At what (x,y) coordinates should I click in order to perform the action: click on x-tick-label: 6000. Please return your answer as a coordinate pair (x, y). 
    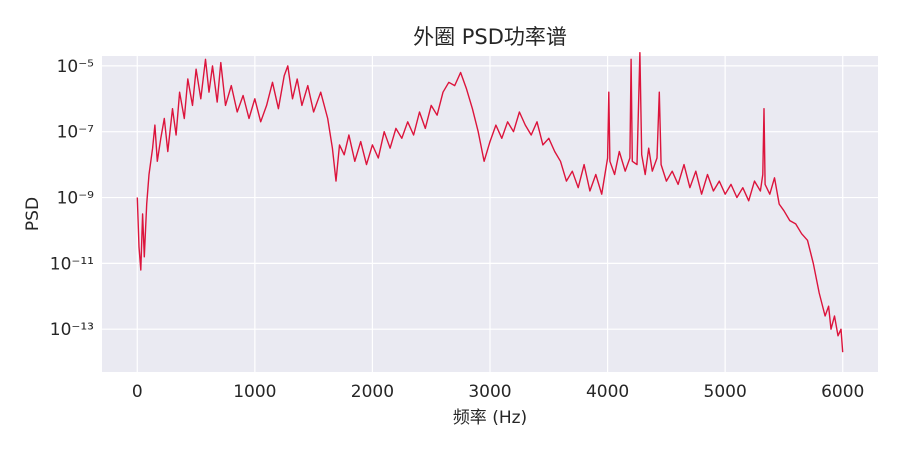
    Looking at the image, I should click on (842, 392).